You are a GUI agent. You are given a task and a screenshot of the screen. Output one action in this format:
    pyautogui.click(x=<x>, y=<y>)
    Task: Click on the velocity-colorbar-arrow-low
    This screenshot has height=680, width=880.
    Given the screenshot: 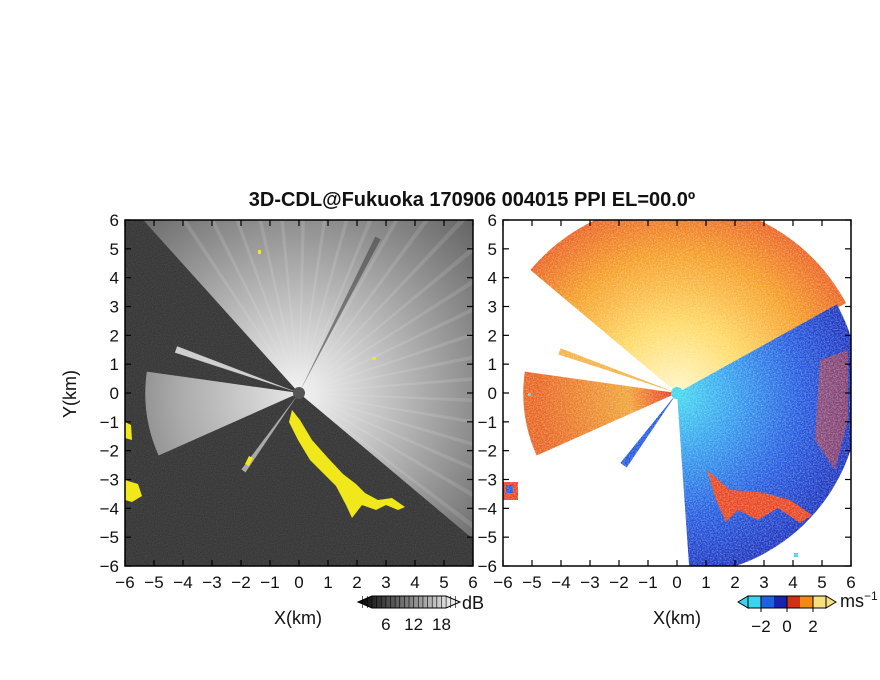 What is the action you would take?
    pyautogui.click(x=743, y=602)
    